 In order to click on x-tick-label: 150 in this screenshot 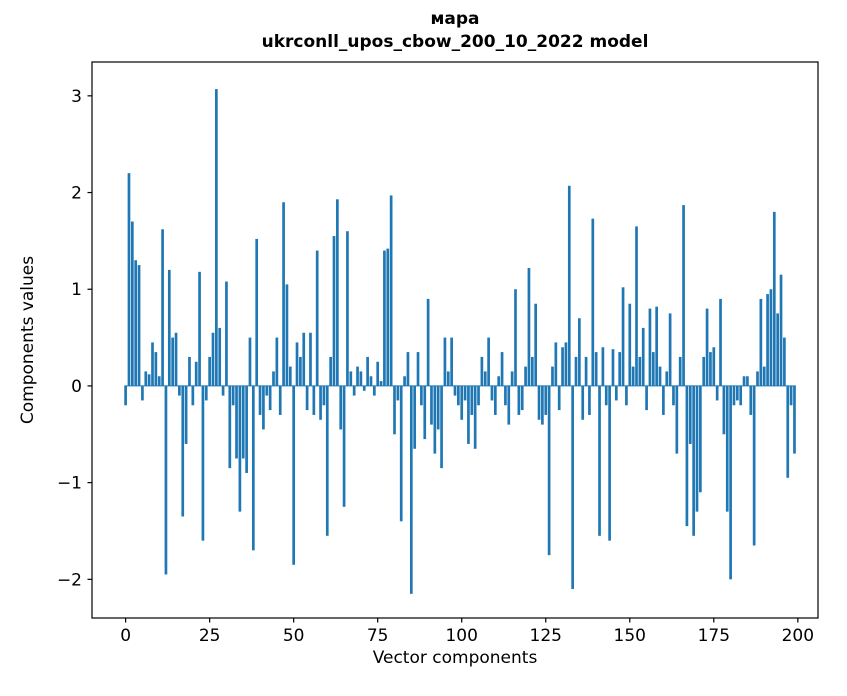, I will do `click(630, 636)`.